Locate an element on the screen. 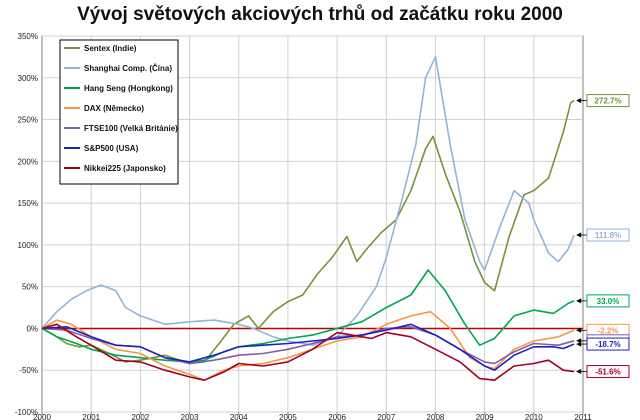 This screenshot has height=420, width=640. y-tick-label: 50% is located at coordinates (30, 287).